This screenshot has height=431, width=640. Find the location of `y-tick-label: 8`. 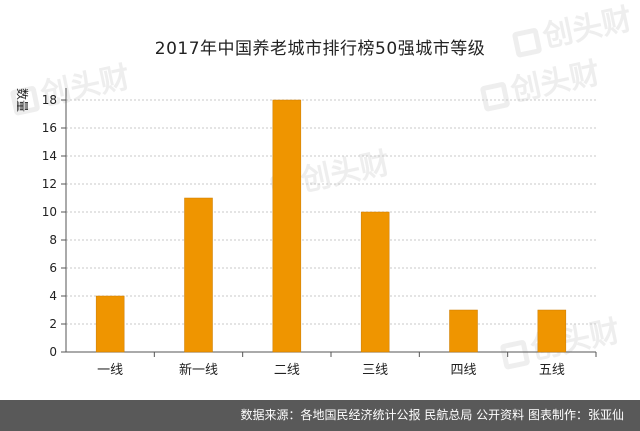

y-tick-label: 8 is located at coordinates (53, 240).